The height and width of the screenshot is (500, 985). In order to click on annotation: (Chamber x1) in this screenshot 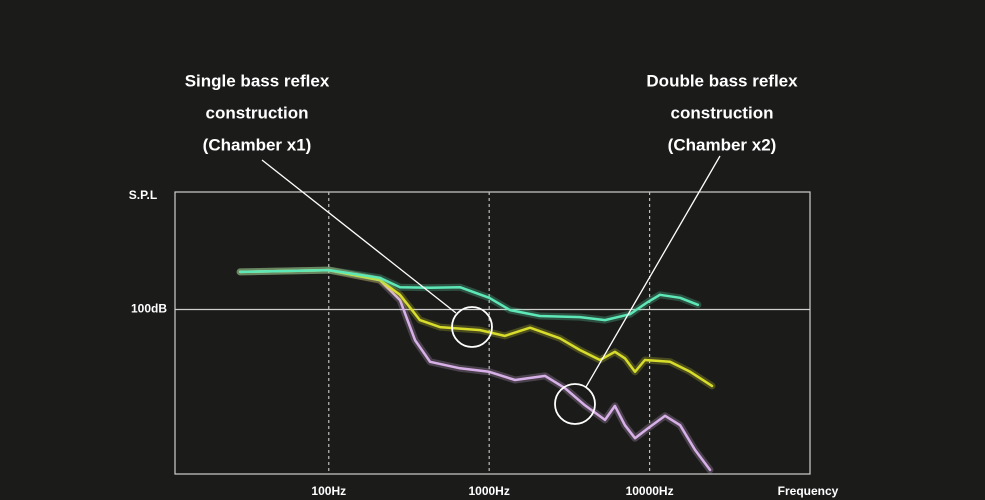, I will do `click(257, 144)`.